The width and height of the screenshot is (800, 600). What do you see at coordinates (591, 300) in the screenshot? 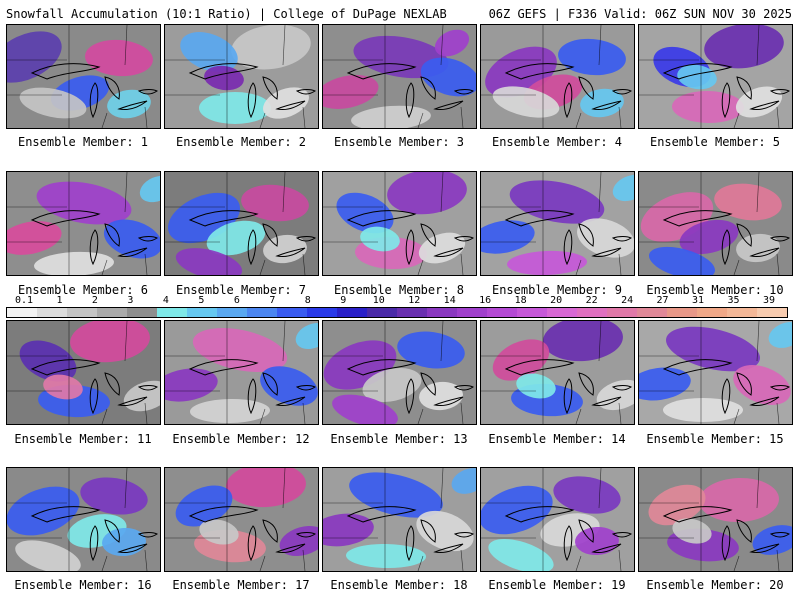
I see `legend-tick-label: 22` at bounding box center [591, 300].